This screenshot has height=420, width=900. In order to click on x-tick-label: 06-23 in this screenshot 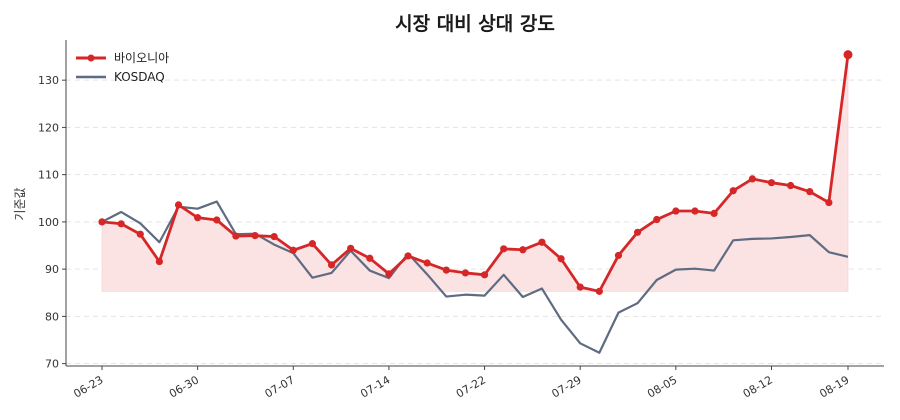, I will do `click(88, 386)`.